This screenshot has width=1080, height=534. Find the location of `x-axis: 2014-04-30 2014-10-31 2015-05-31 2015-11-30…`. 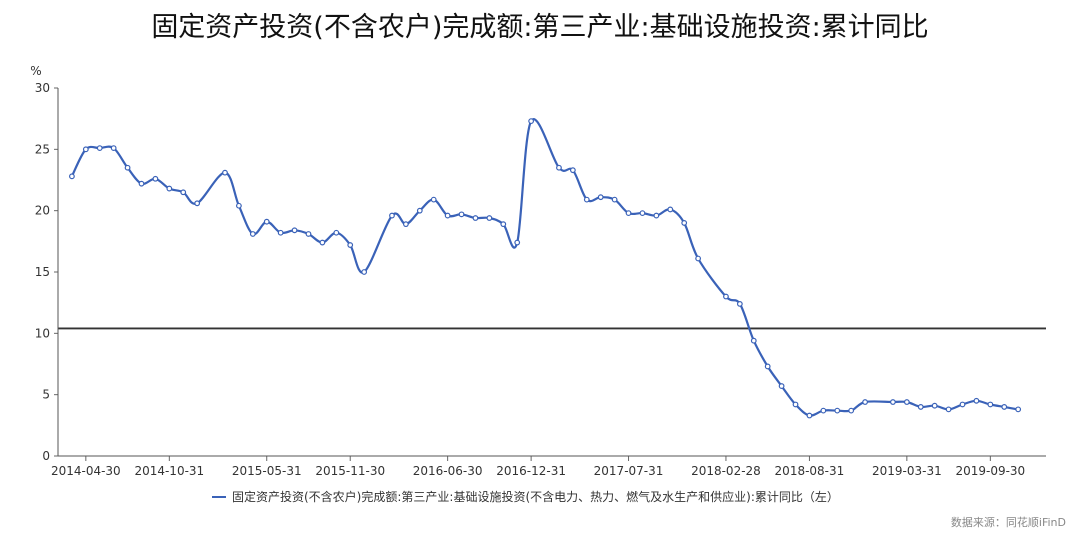

x-axis: 2014-04-30 2014-10-31 2015-05-31 2015-11-30… is located at coordinates (538, 467).